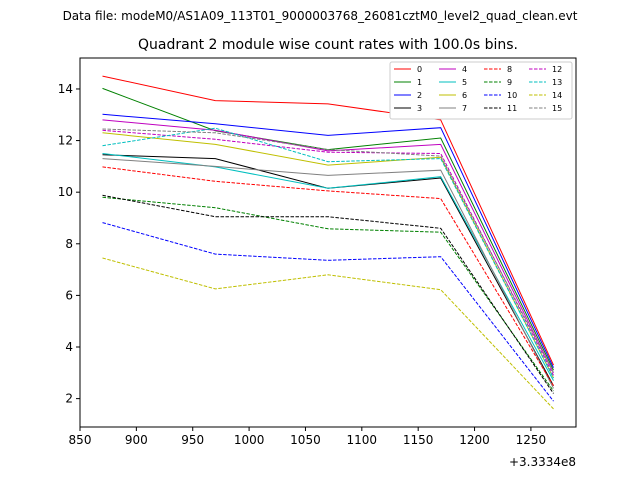 The image size is (640, 480). Describe the element at coordinates (512, 108) in the screenshot. I see `legend-label-11: 11` at that location.